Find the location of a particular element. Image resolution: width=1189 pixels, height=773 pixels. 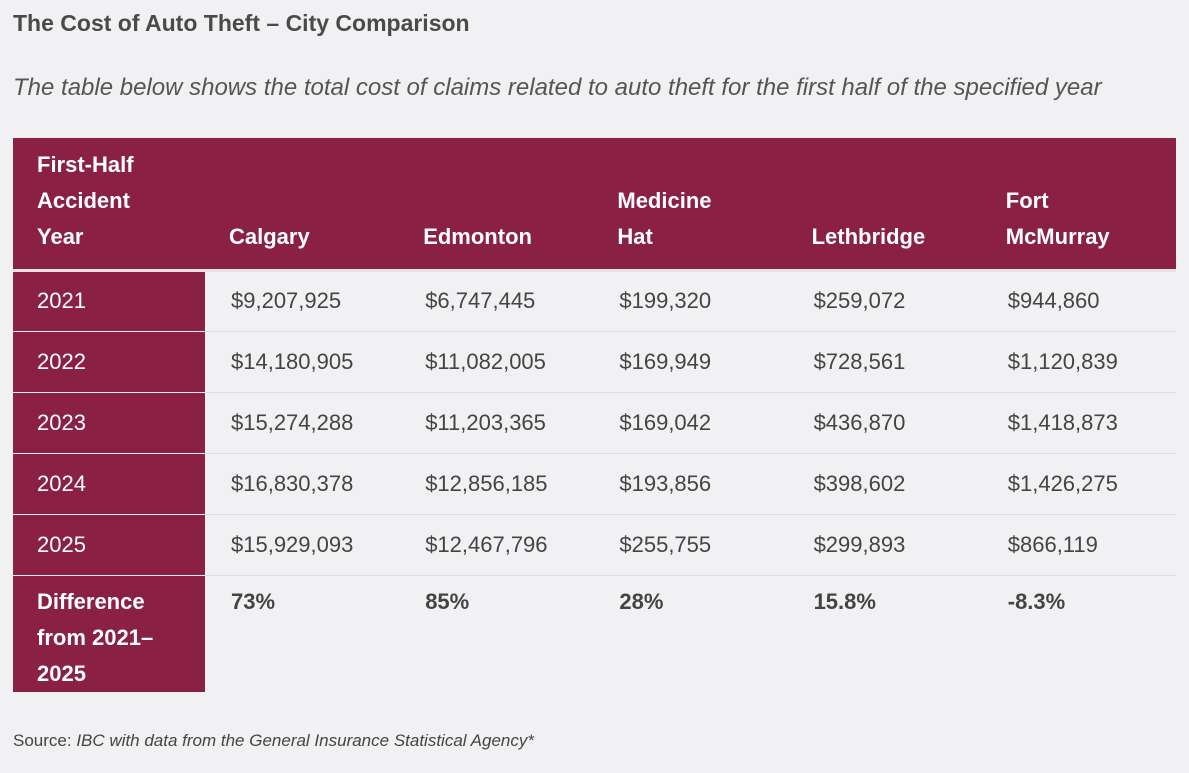

cost-cell: $199,320 is located at coordinates (690, 301).